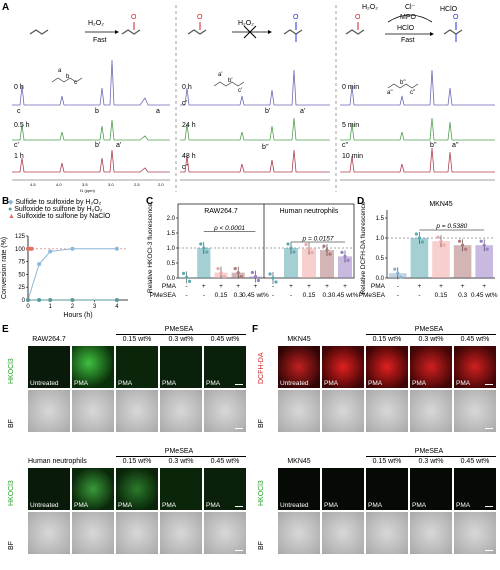 Image resolution: width=500 pixels, height=570 pixels. I want to click on col2-time-1: 24 h, so click(189, 125).